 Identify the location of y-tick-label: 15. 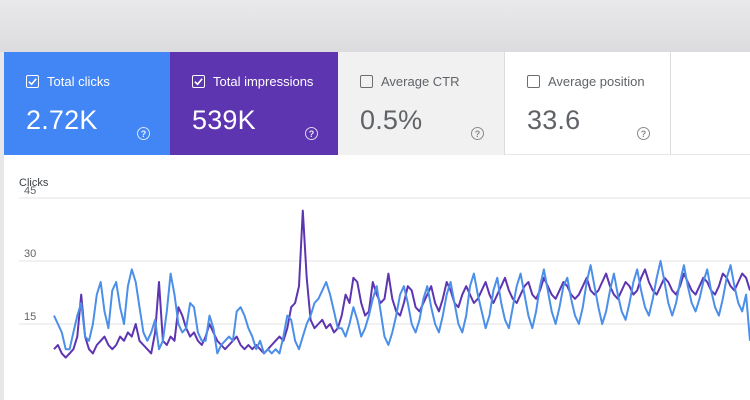
(30, 317).